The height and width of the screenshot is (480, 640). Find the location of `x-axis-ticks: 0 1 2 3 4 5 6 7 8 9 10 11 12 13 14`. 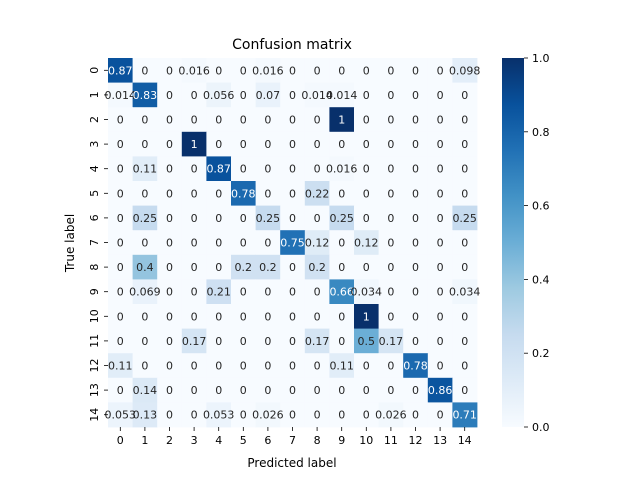

x-axis-ticks: 0 1 2 3 4 5 6 7 8 9 10 11 12 13 14 is located at coordinates (294, 437).